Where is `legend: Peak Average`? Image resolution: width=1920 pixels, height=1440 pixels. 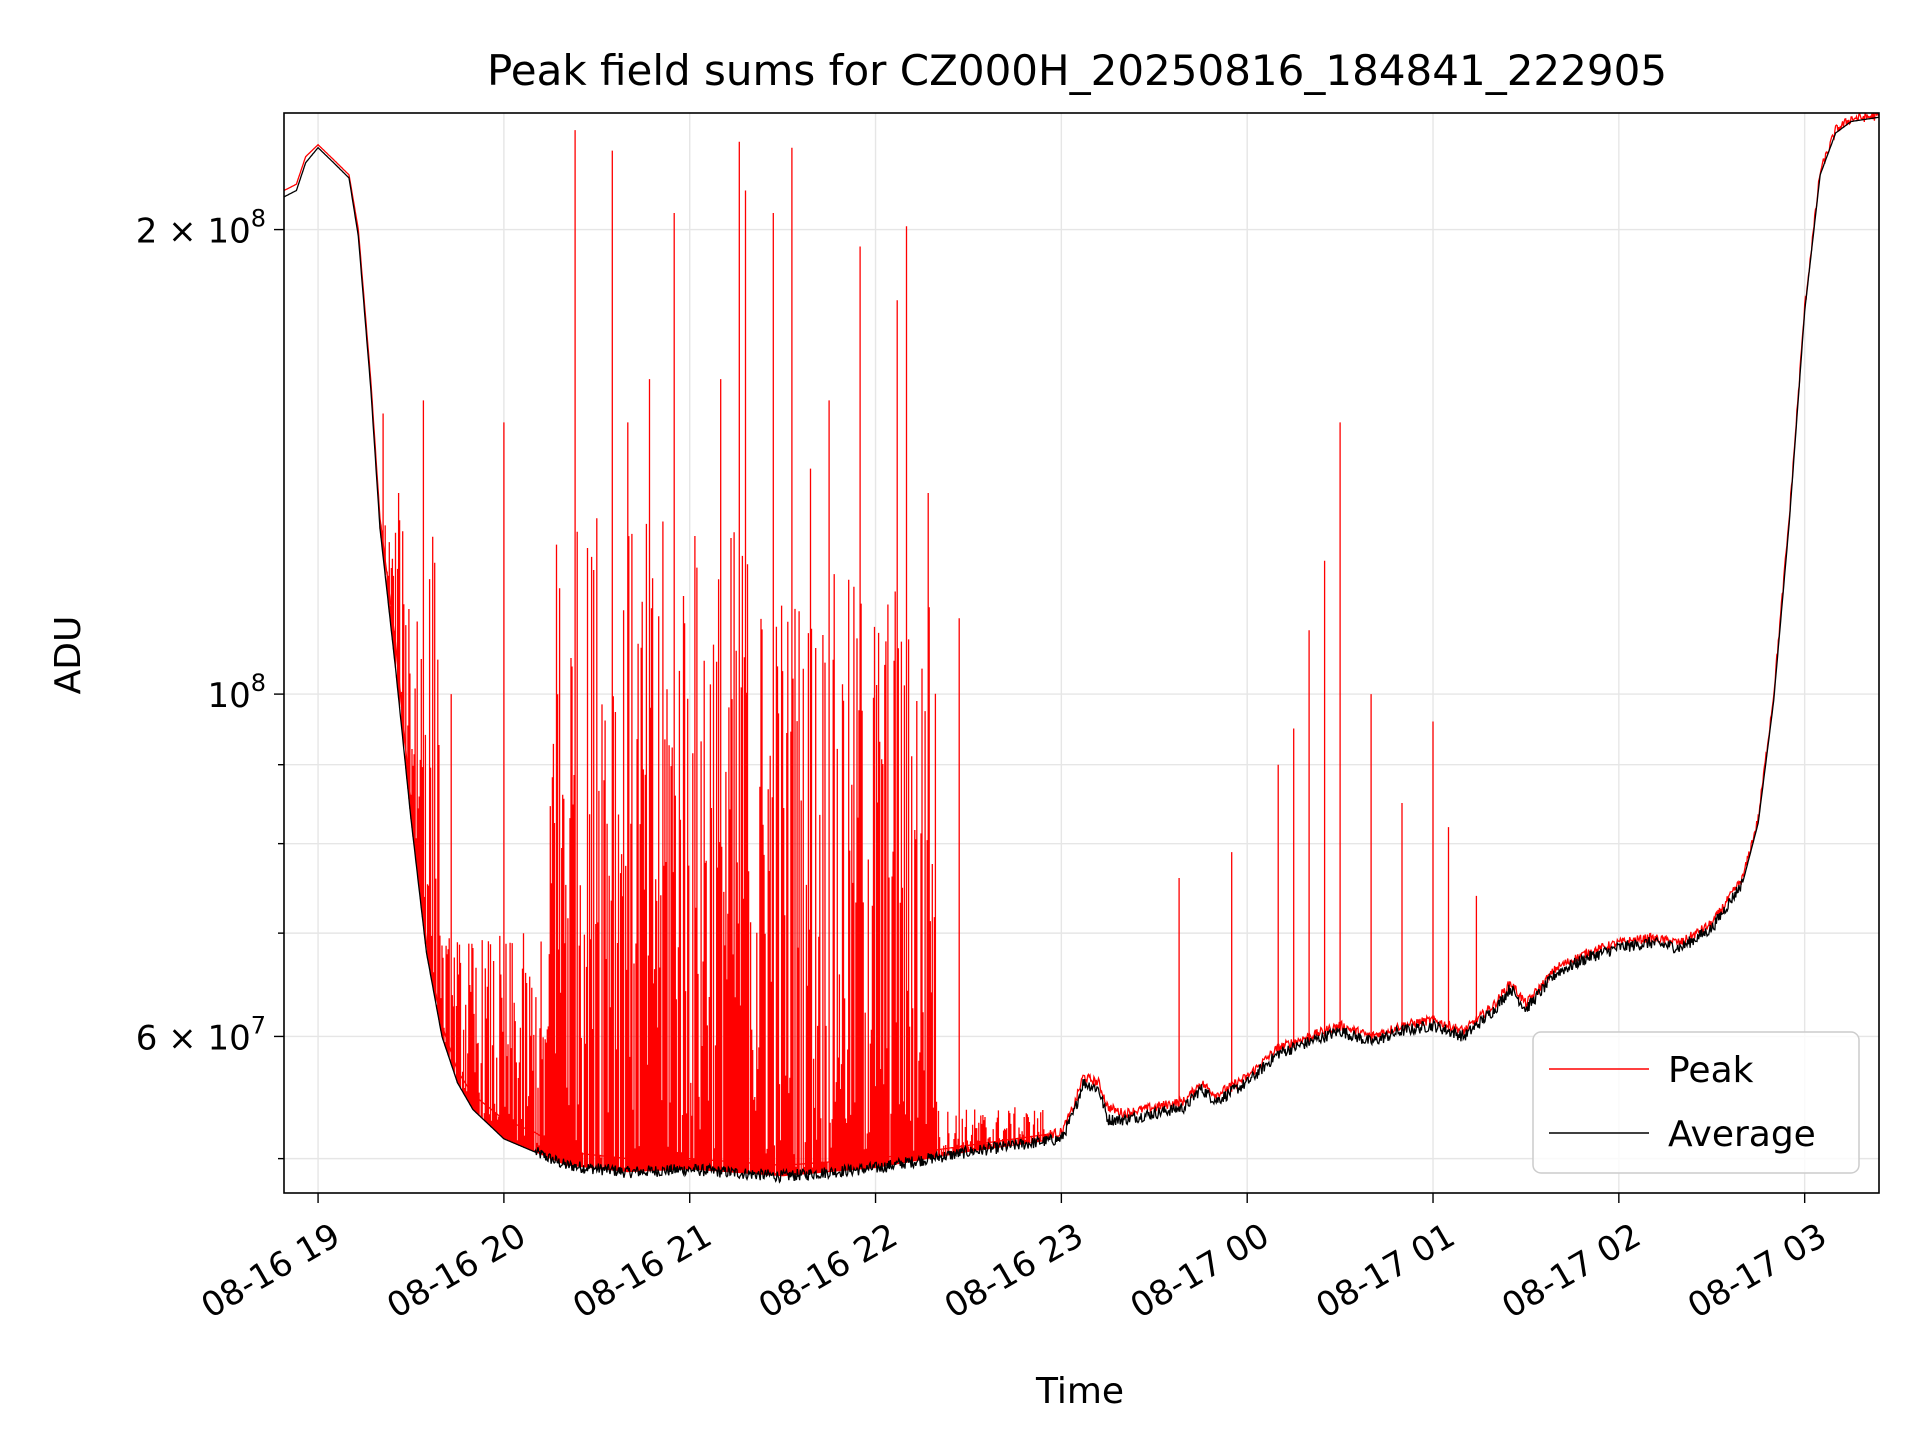
legend: Peak Average is located at coordinates (1696, 1102).